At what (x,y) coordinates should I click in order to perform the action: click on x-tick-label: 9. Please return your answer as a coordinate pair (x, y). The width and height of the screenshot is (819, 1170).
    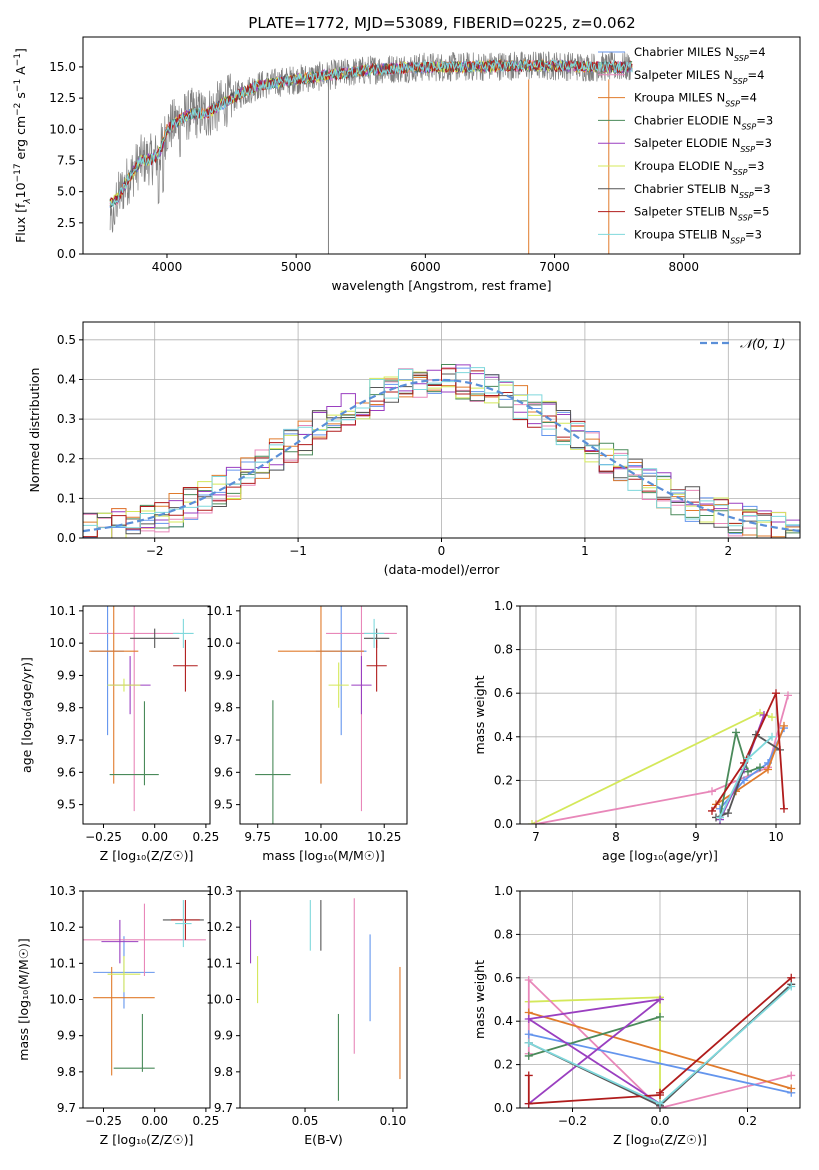
    Looking at the image, I should click on (696, 837).